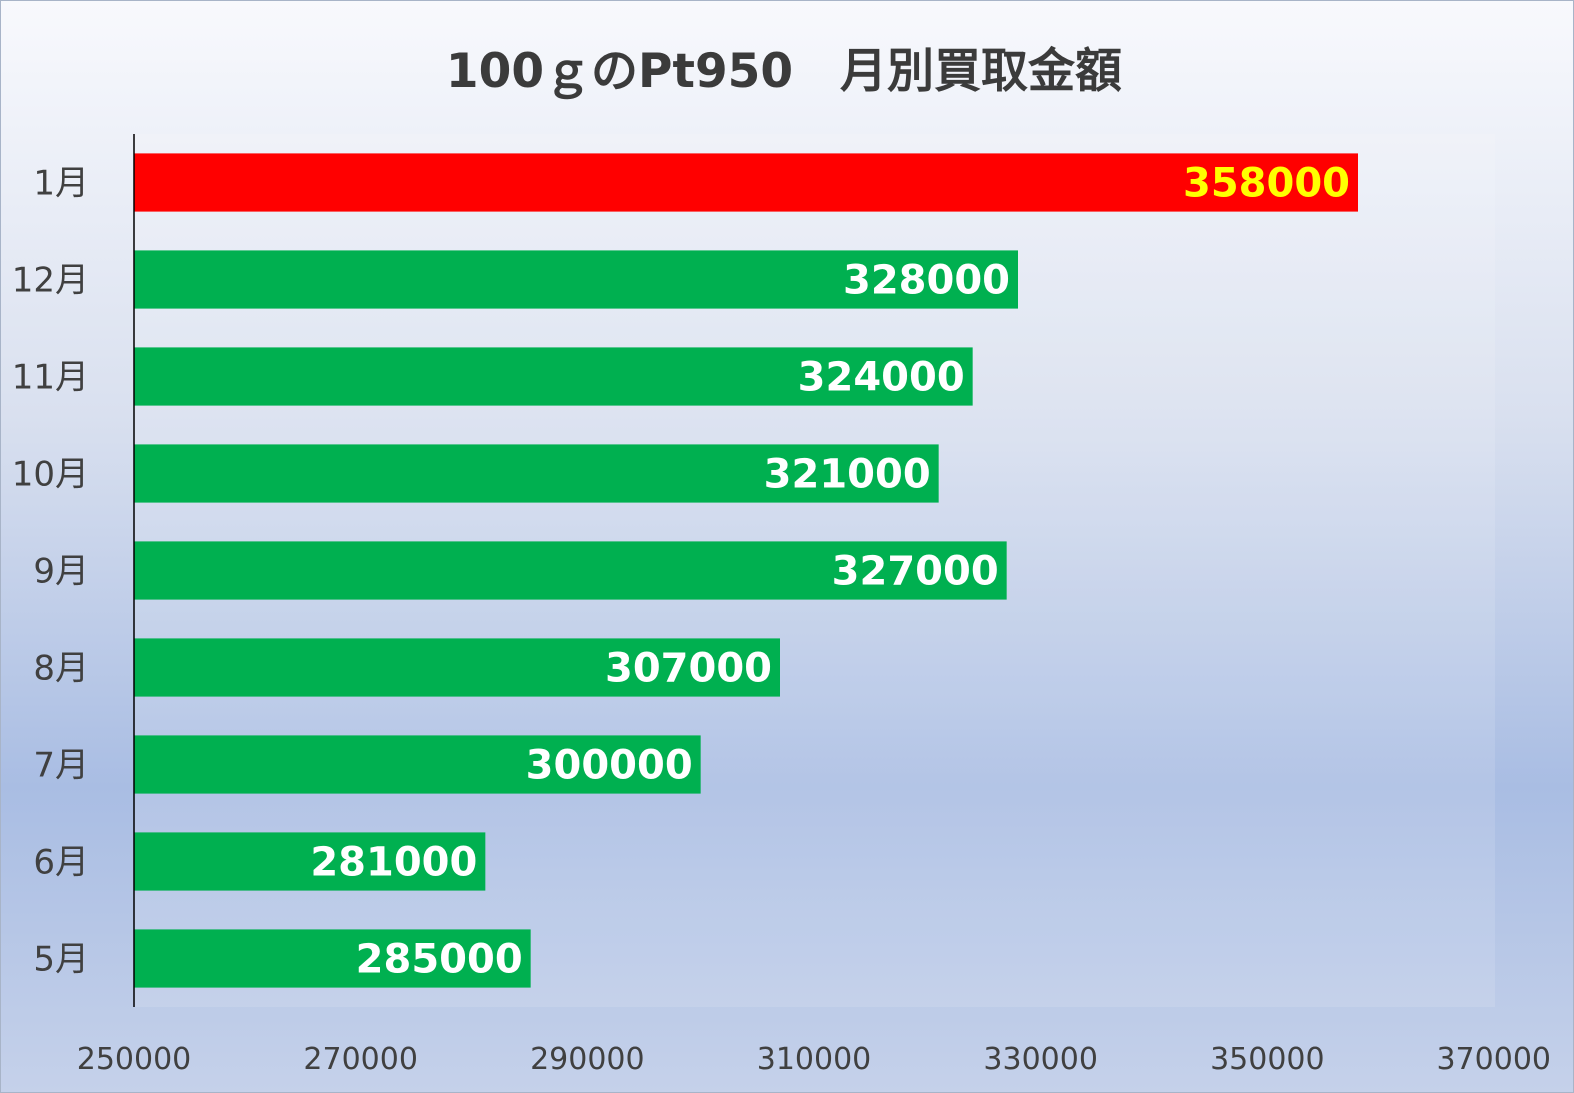  What do you see at coordinates (609, 766) in the screenshot?
I see `data-label: 300000` at bounding box center [609, 766].